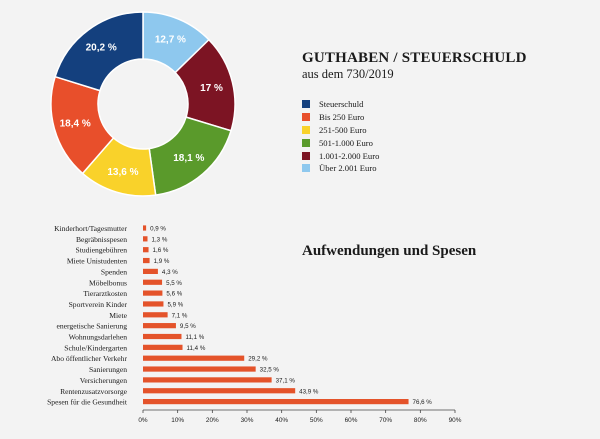 The height and width of the screenshot is (439, 600). I want to click on bar-category-label: Kinderhort/Tagesmutter, so click(90, 228).